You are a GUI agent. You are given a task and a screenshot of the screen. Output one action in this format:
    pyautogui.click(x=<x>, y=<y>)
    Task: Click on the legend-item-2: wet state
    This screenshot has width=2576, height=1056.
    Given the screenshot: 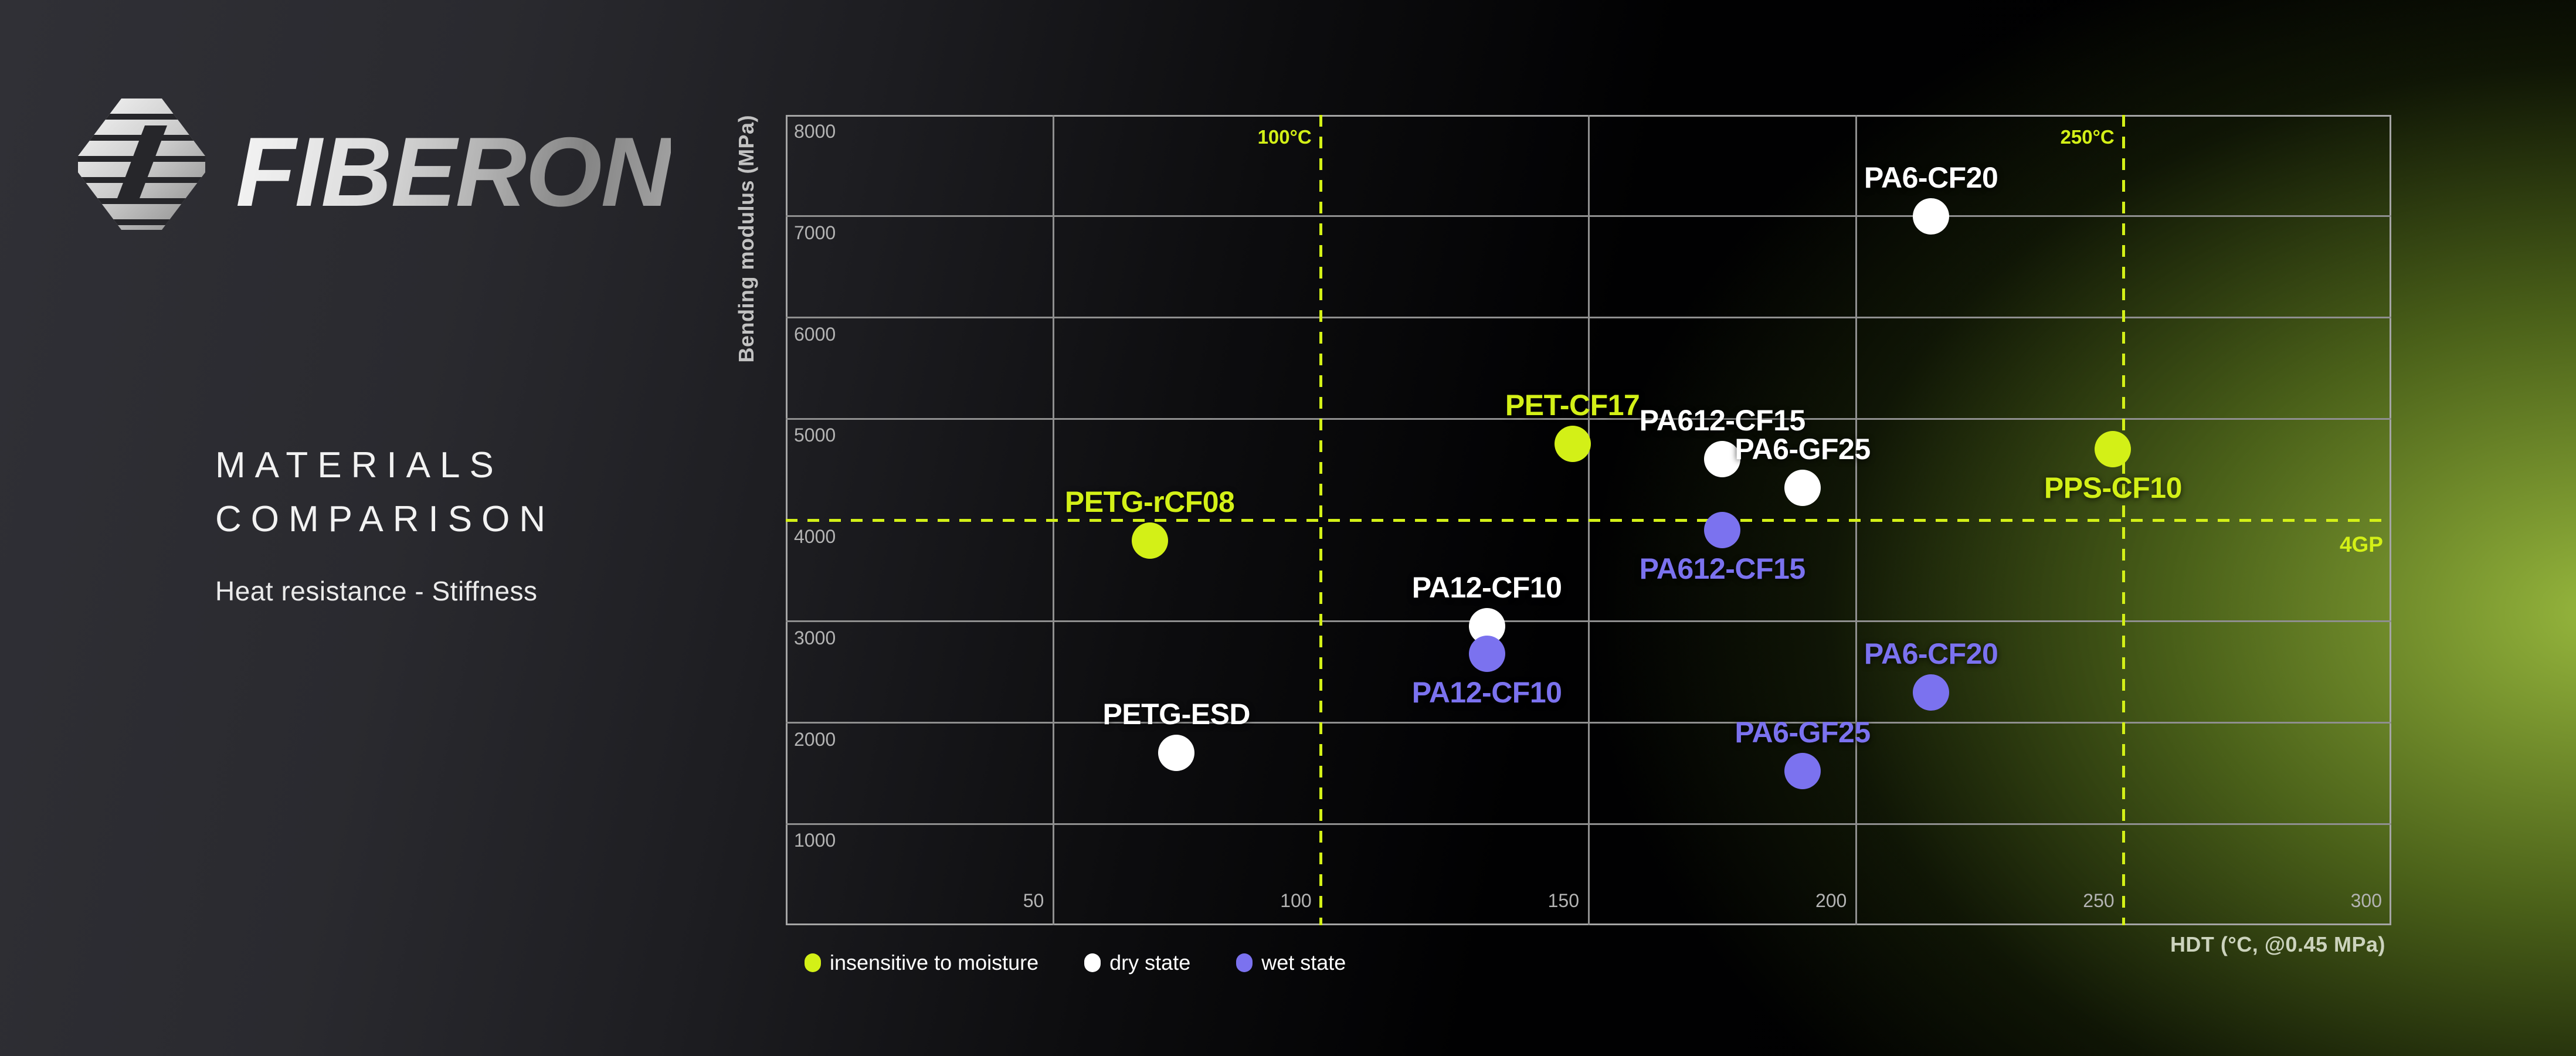 What is the action you would take?
    pyautogui.click(x=1291, y=963)
    